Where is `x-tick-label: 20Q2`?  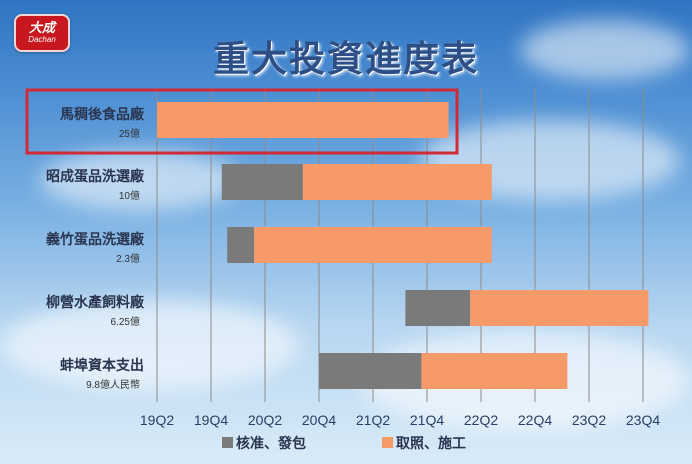
x-tick-label: 20Q2 is located at coordinates (265, 420).